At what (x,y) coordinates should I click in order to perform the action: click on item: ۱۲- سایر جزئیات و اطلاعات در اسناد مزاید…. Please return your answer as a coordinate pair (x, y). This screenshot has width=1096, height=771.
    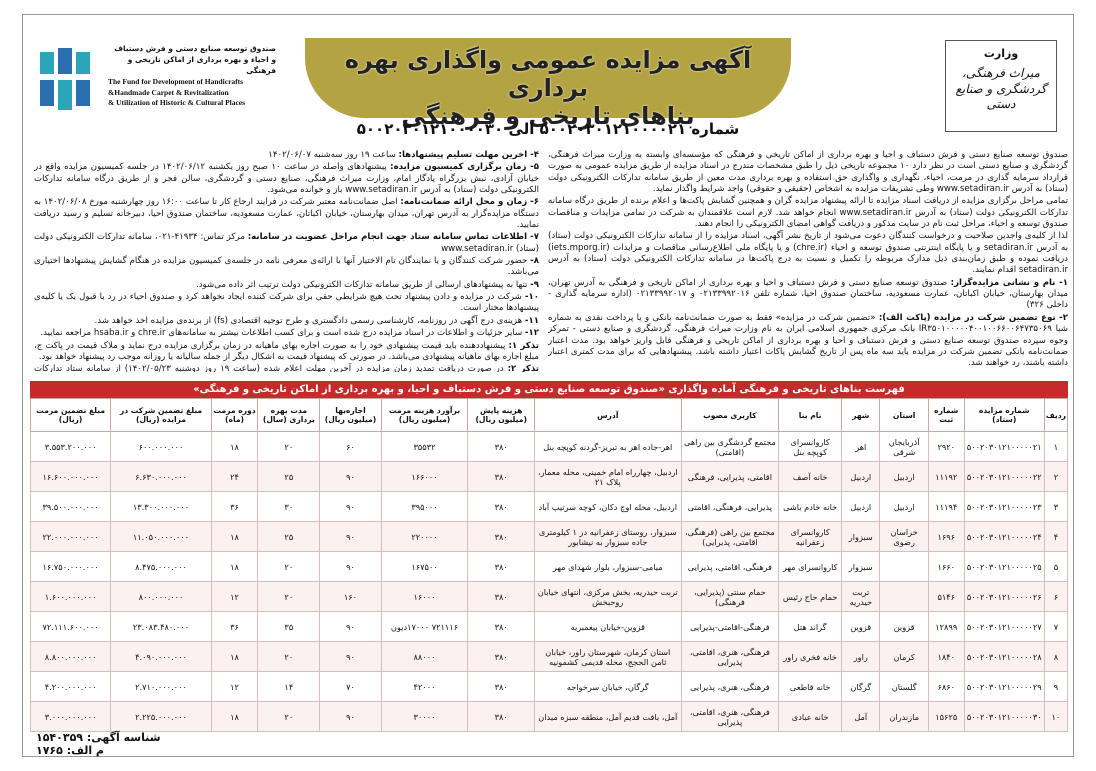
    Looking at the image, I should click on (286, 333).